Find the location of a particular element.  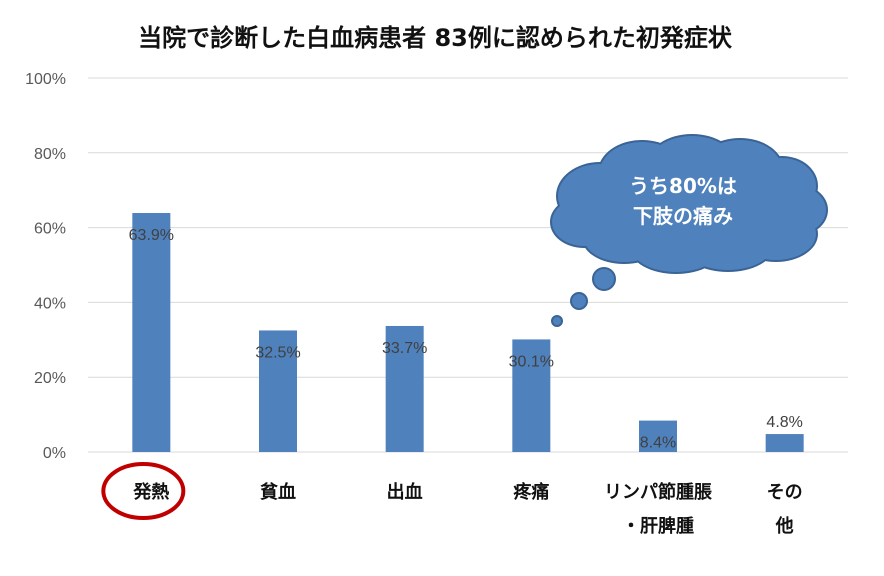

data-label: 8.4% is located at coordinates (658, 443).